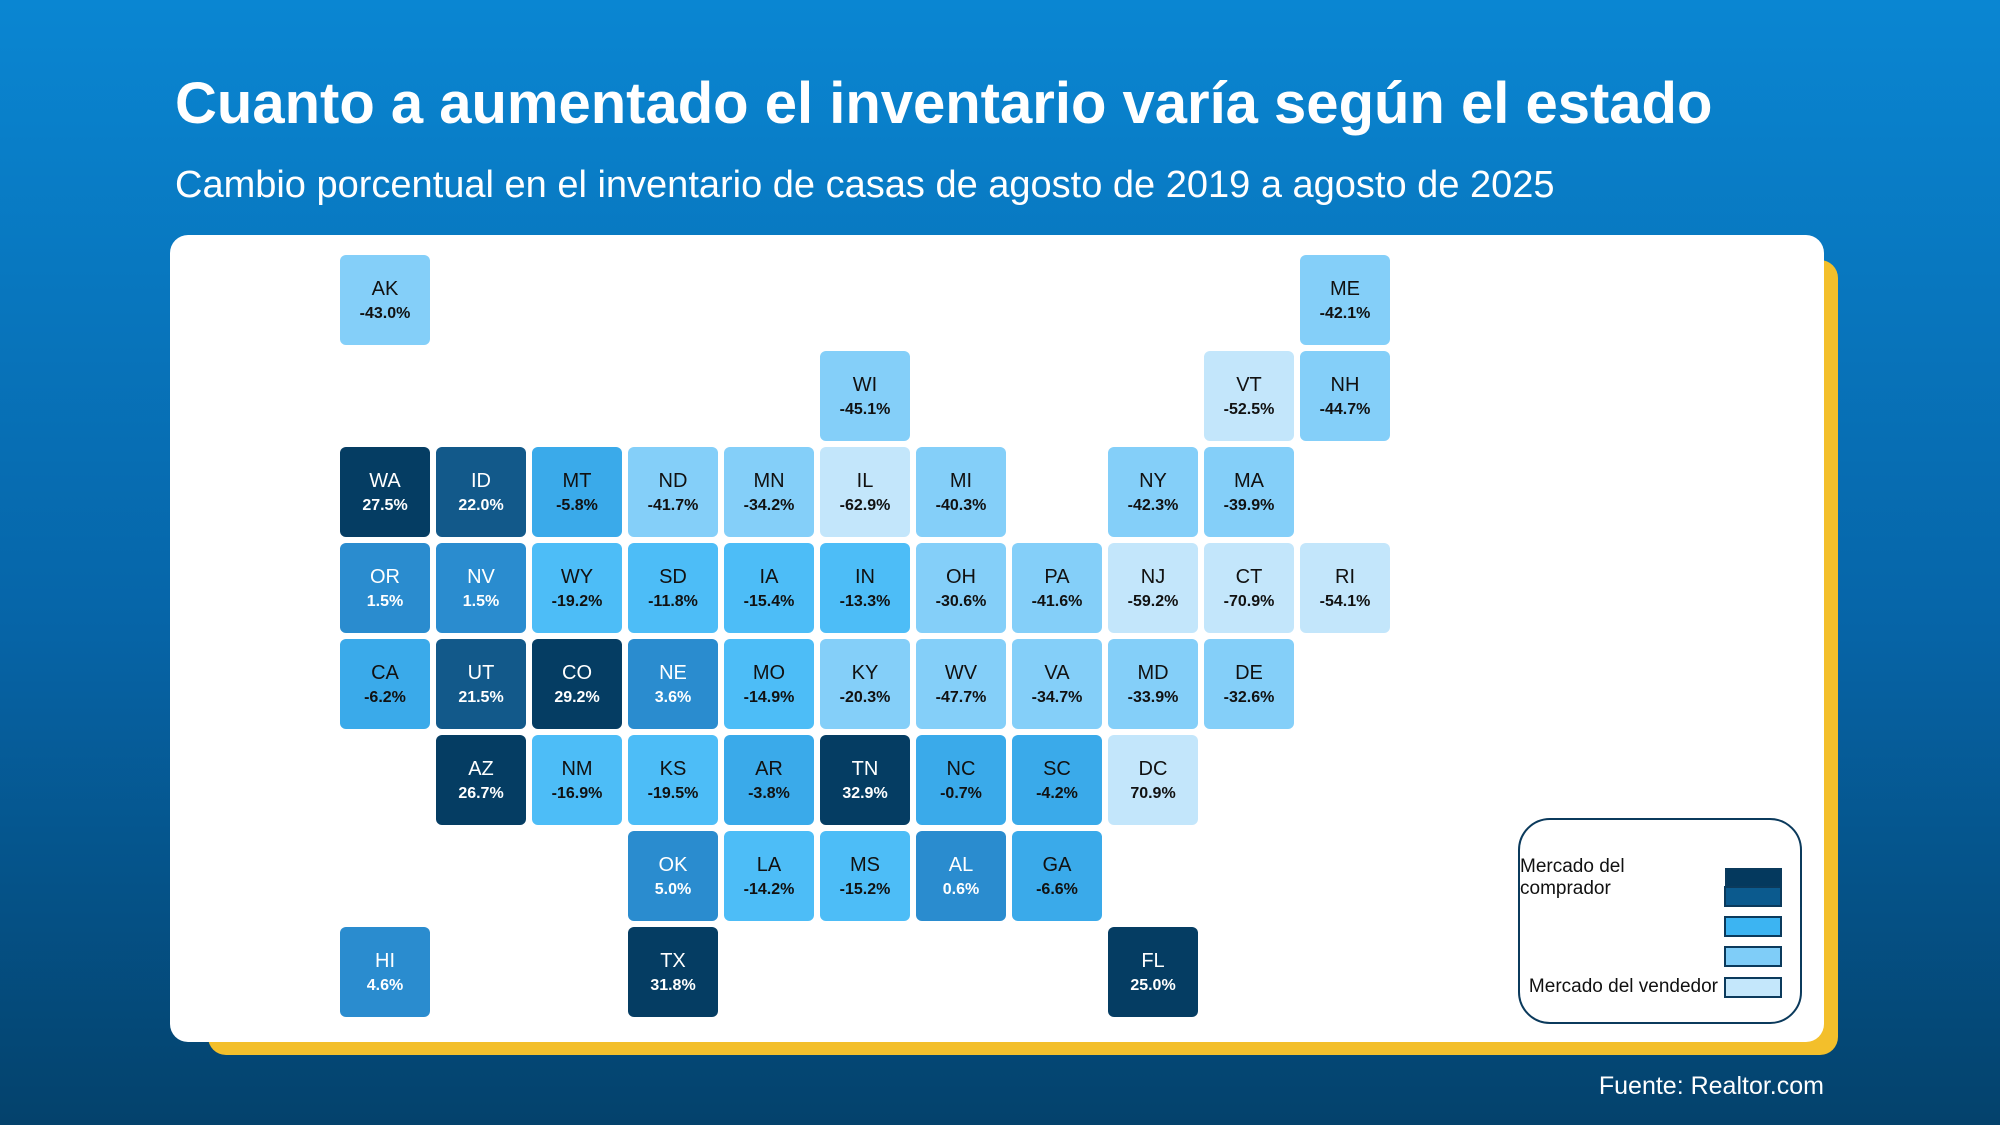 The height and width of the screenshot is (1125, 2000). I want to click on state-mi: MI -40.3%, so click(961, 492).